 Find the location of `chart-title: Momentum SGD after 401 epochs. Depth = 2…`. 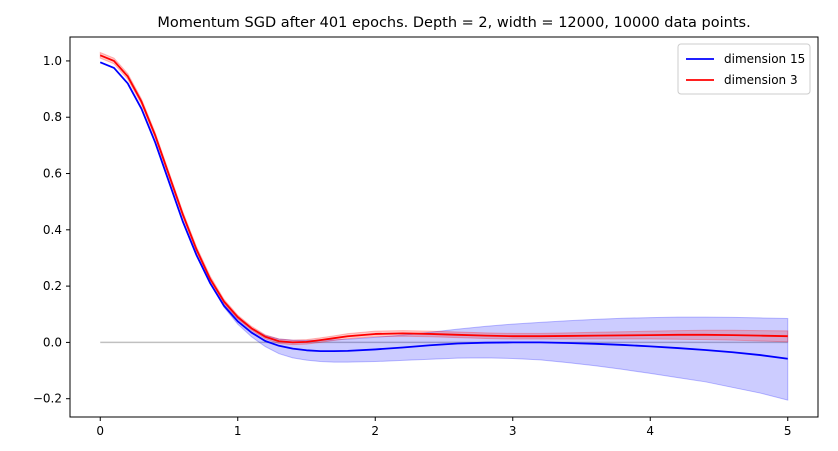

chart-title: Momentum SGD after 401 epochs. Depth = 2… is located at coordinates (453, 23).